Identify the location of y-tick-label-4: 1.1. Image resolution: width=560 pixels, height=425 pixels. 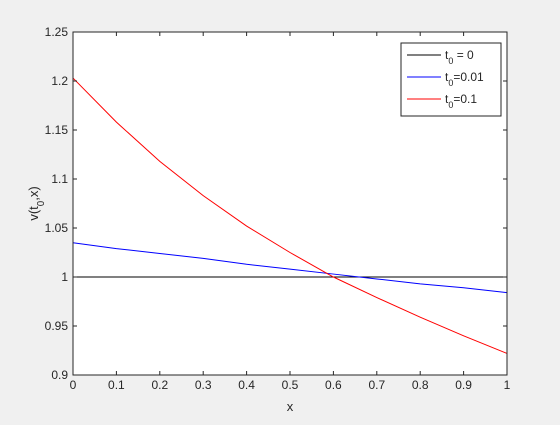
(59, 179).